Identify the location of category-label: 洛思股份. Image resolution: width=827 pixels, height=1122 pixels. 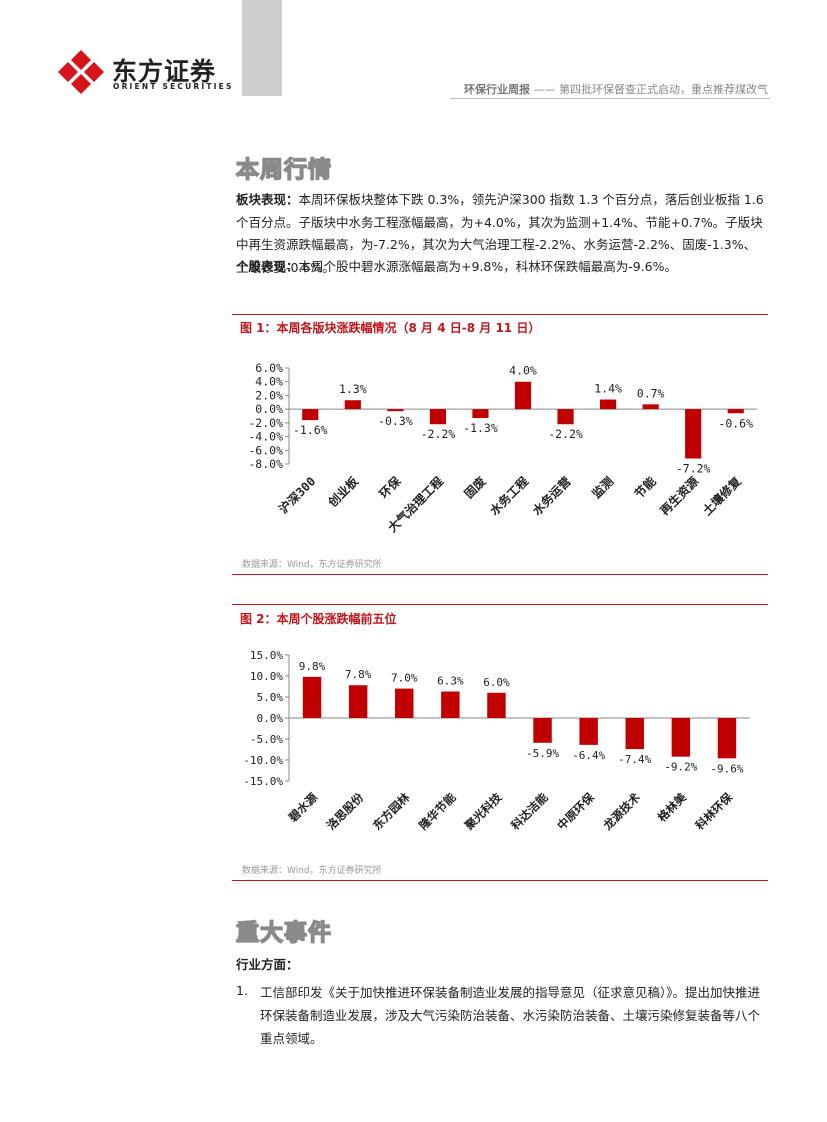
(345, 811).